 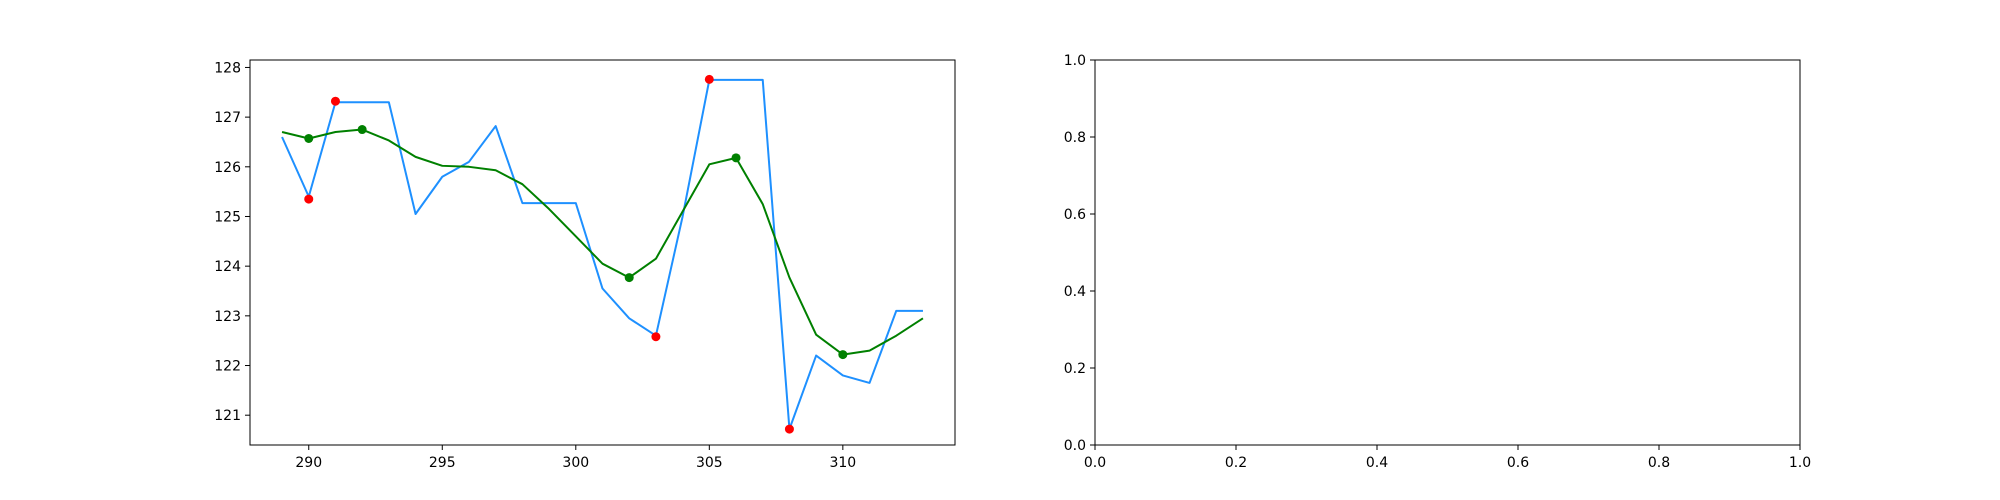 I want to click on x-tick-label: 290, so click(x=308, y=463).